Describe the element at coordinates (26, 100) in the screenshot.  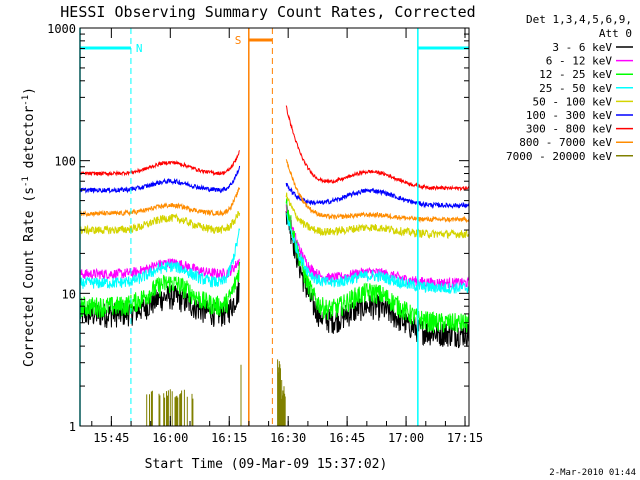
I see `y-axis-label-sup2: -1` at that location.